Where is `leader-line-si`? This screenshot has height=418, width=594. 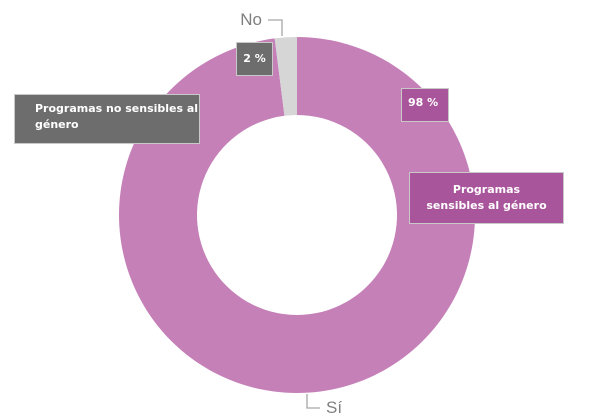 leader-line-si is located at coordinates (313, 401).